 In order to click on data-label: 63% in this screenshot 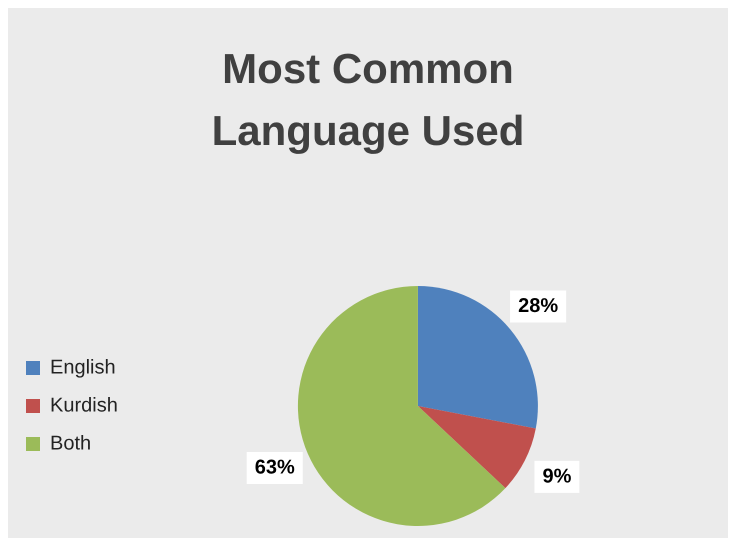, I will do `click(274, 467)`.